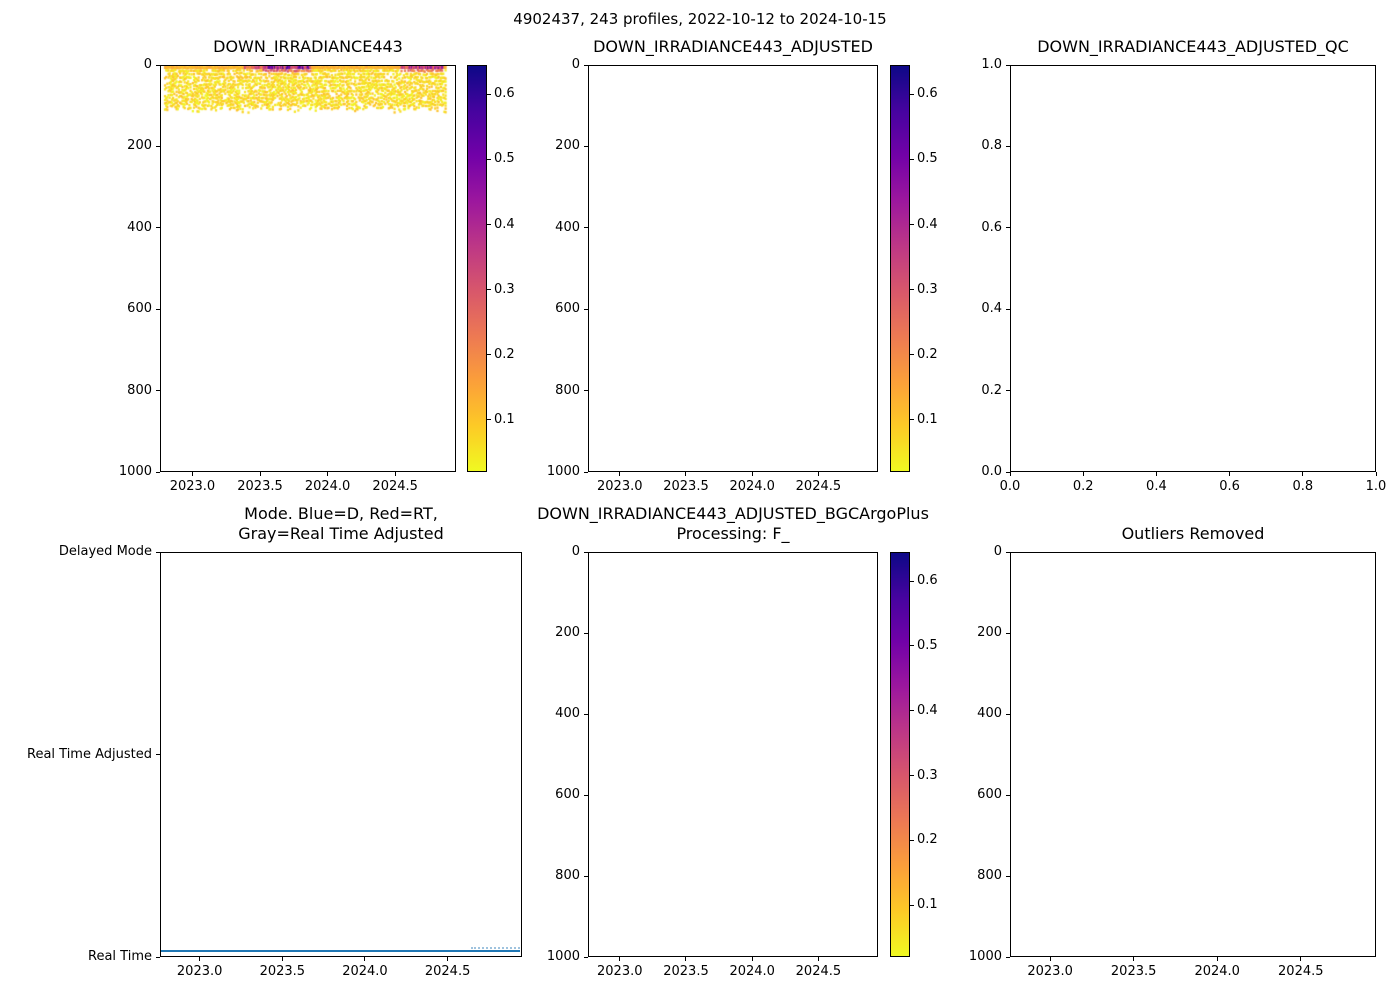  Describe the element at coordinates (927, 905) in the screenshot. I see `colorbar-tick-label: 0.1` at that location.